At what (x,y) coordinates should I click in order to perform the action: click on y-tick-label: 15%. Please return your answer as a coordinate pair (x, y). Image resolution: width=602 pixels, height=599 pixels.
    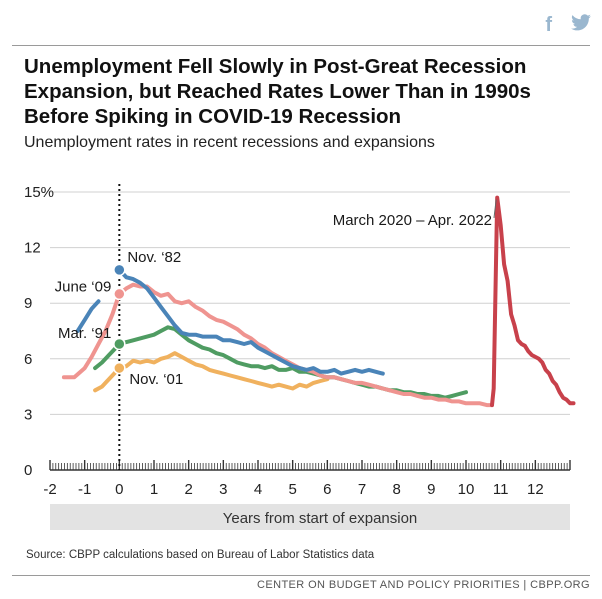
    Looking at the image, I should click on (39, 192).